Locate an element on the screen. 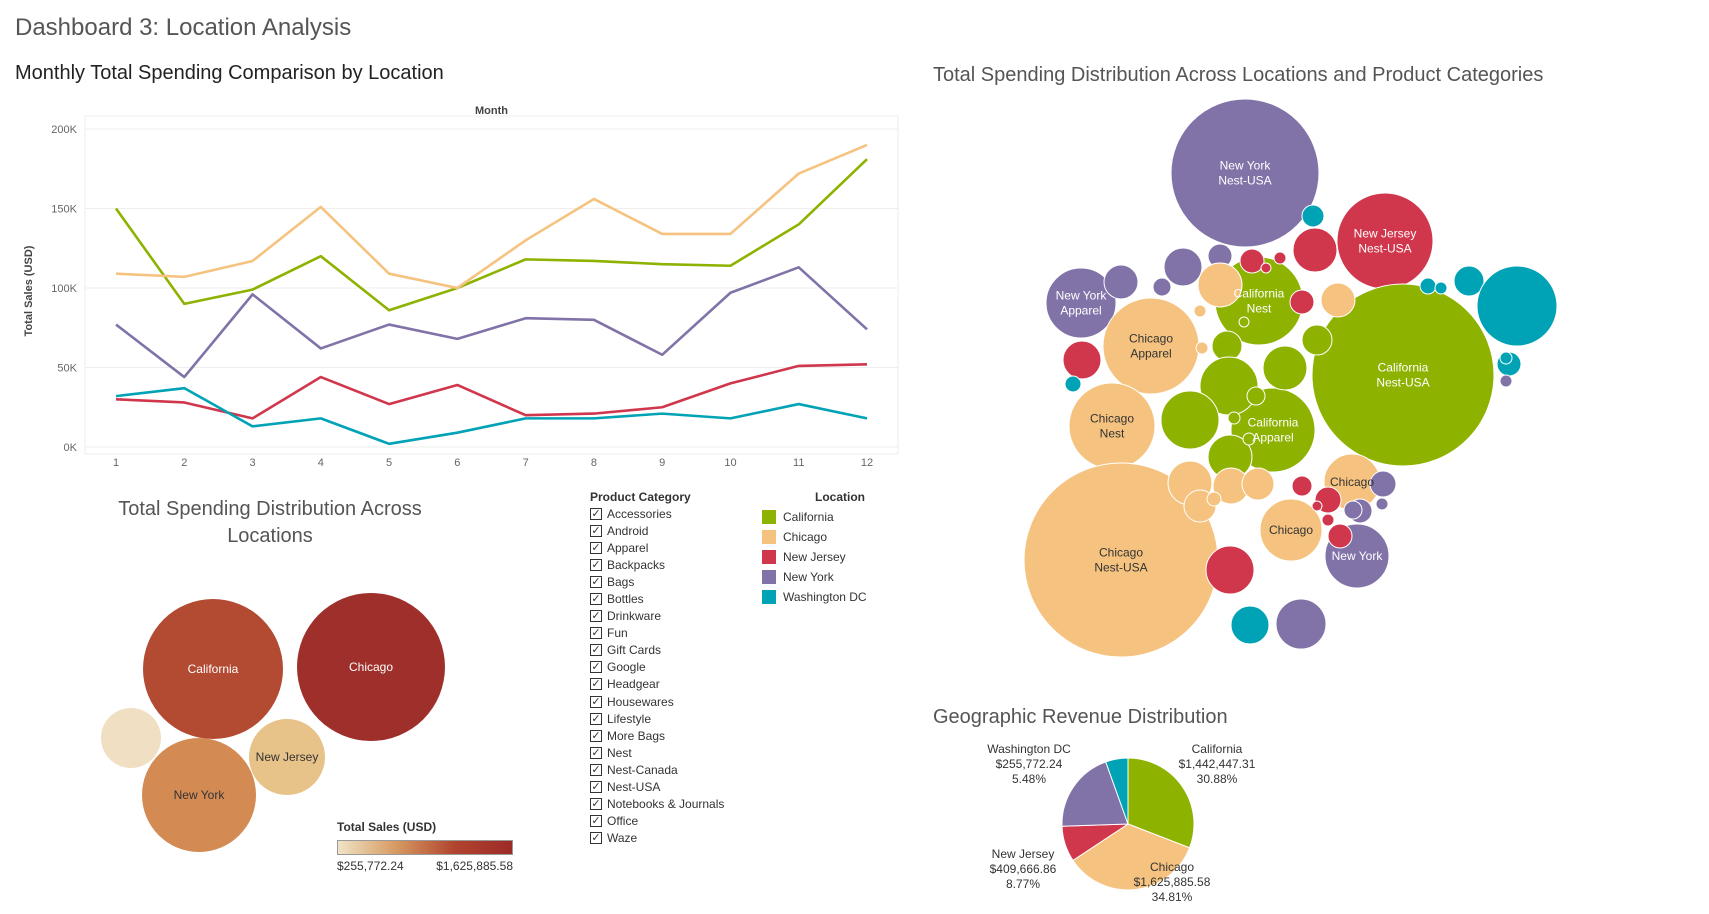 The height and width of the screenshot is (914, 1709). location-bubble-new-jersey is located at coordinates (287, 757).